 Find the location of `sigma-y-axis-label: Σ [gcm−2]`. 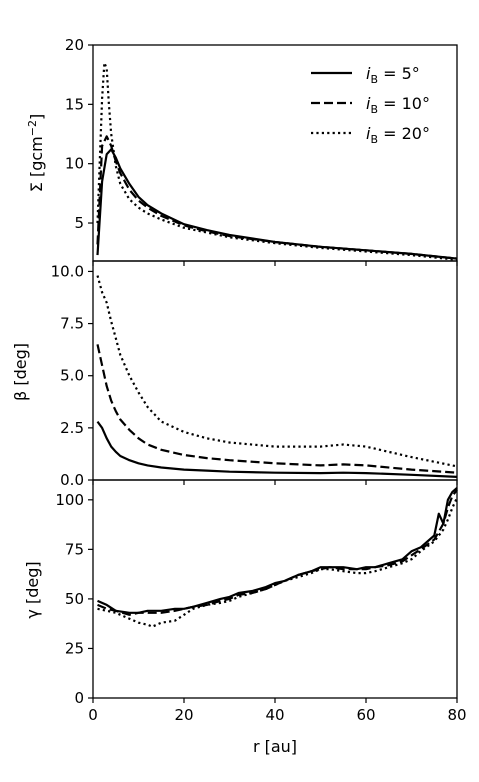

sigma-y-axis-label: Σ [gcm−2] is located at coordinates (36, 153).